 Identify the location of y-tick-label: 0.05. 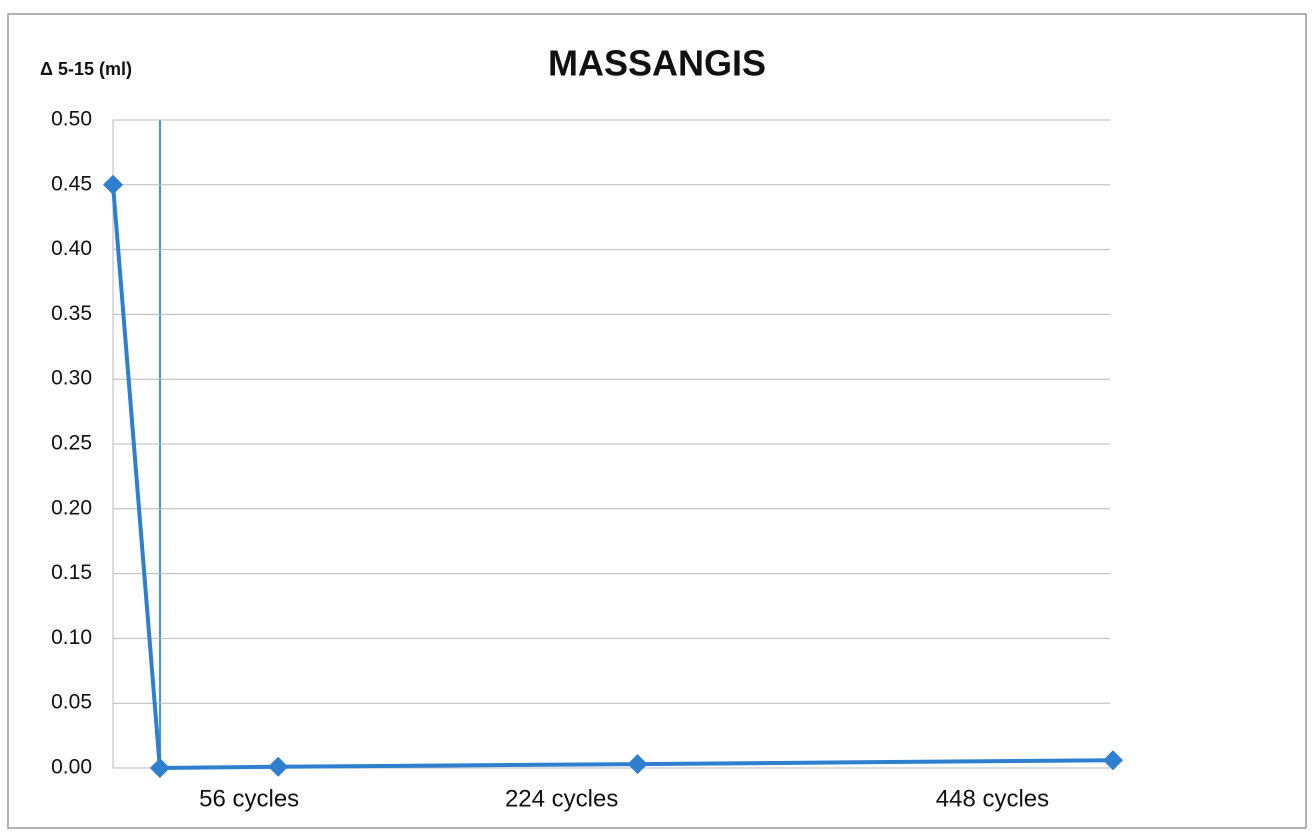
(71, 702).